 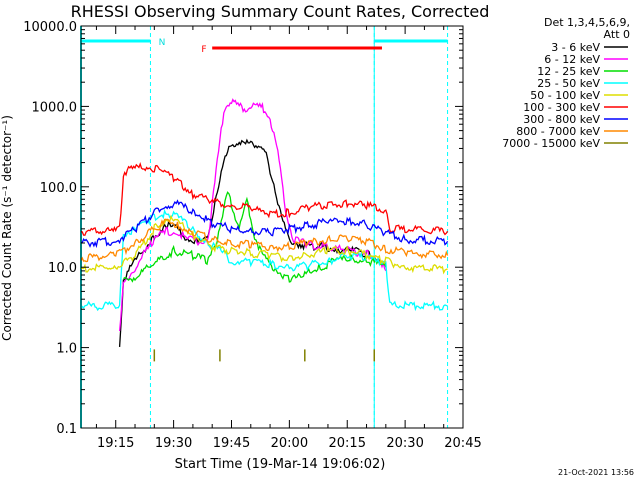 I want to click on legend-header-line-1: Det 1,3,4,5,6,9,, so click(x=587, y=22).